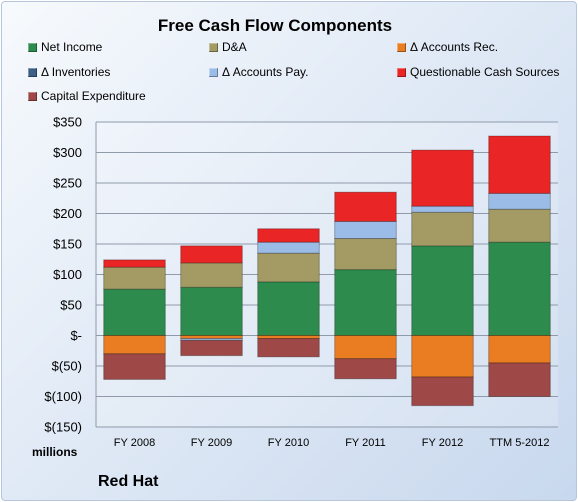 Image resolution: width=578 pixels, height=502 pixels. Describe the element at coordinates (365, 302) in the screenshot. I see `bar-net-income-fy-2011` at that location.